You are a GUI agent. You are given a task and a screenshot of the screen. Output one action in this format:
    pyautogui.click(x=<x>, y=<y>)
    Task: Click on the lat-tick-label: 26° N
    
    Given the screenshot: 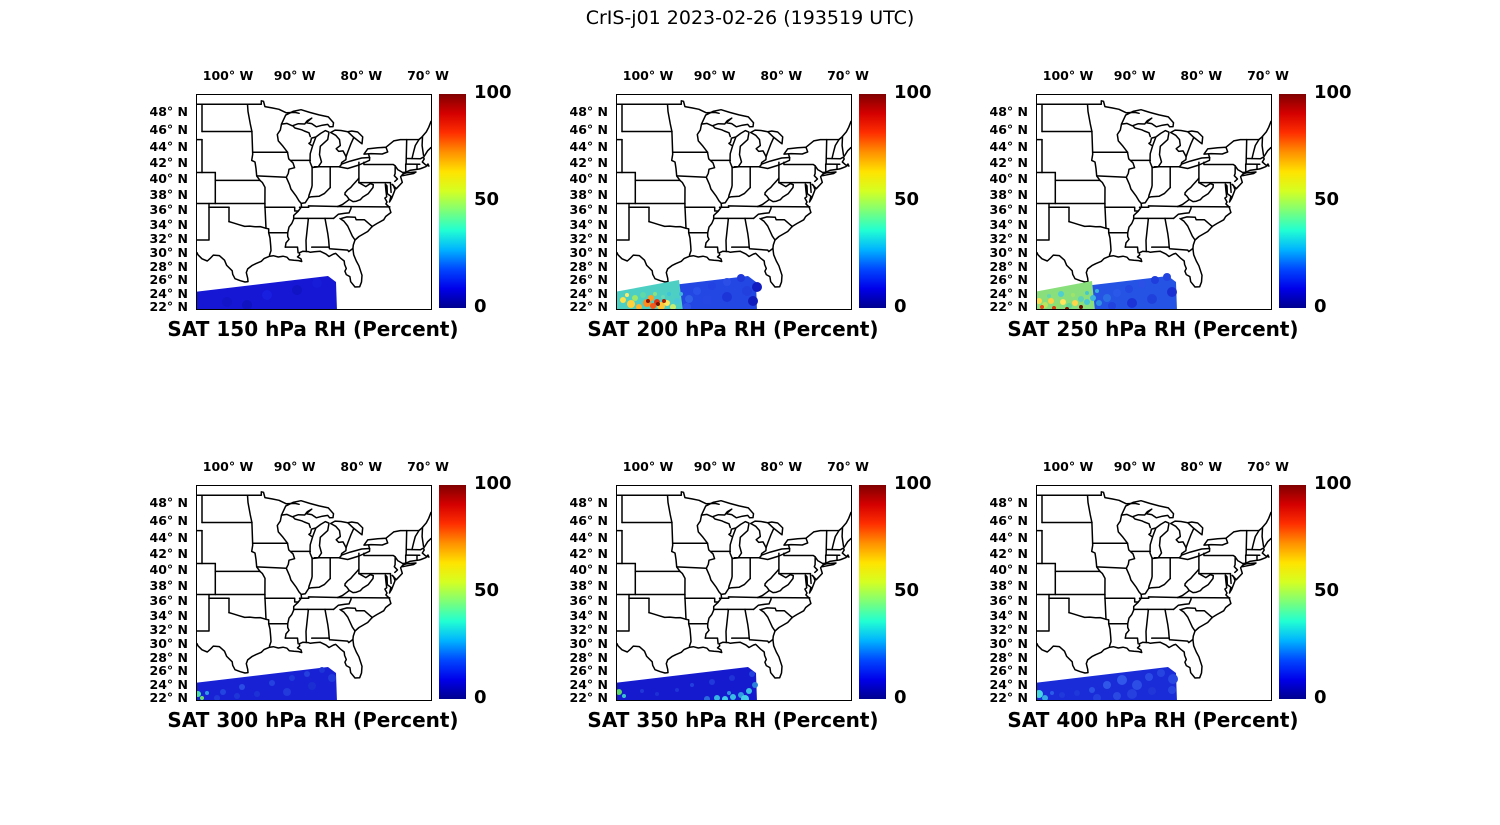 What is the action you would take?
    pyautogui.click(x=588, y=280)
    